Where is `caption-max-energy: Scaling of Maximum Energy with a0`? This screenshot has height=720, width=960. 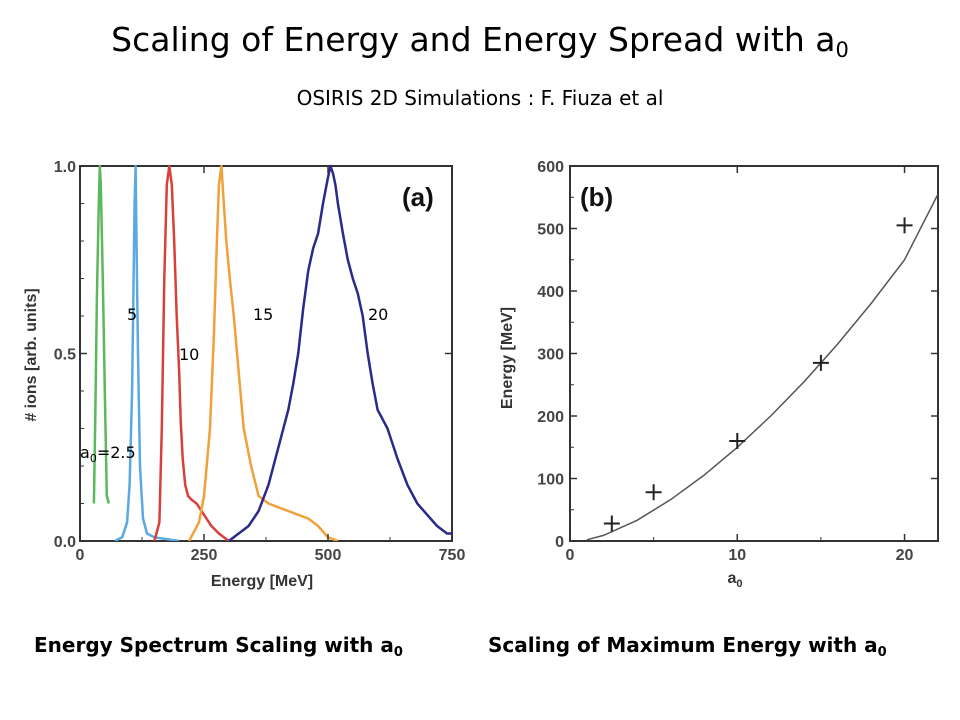 caption-max-energy: Scaling of Maximum Energy with a0 is located at coordinates (687, 646).